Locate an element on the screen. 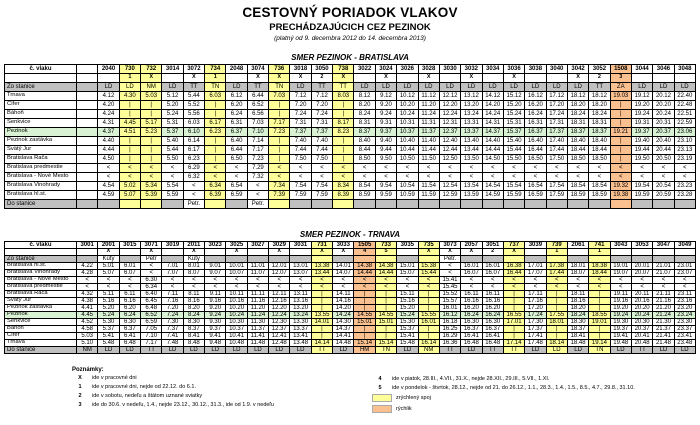 This screenshot has width=700, height=425. time-cell: 5.10 is located at coordinates (87, 343).